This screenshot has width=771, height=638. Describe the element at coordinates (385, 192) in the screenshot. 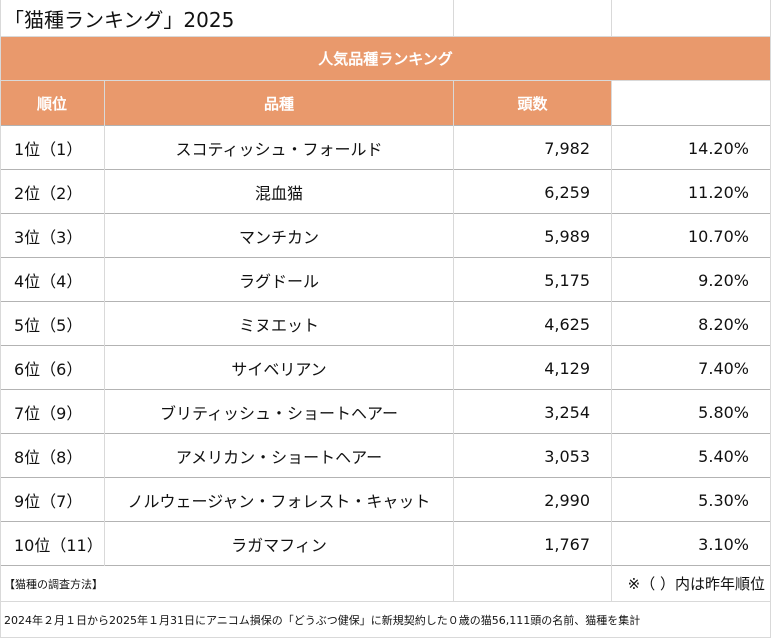

I see `table-row: 2位（2） 混血猫 6,259 11.20%` at that location.